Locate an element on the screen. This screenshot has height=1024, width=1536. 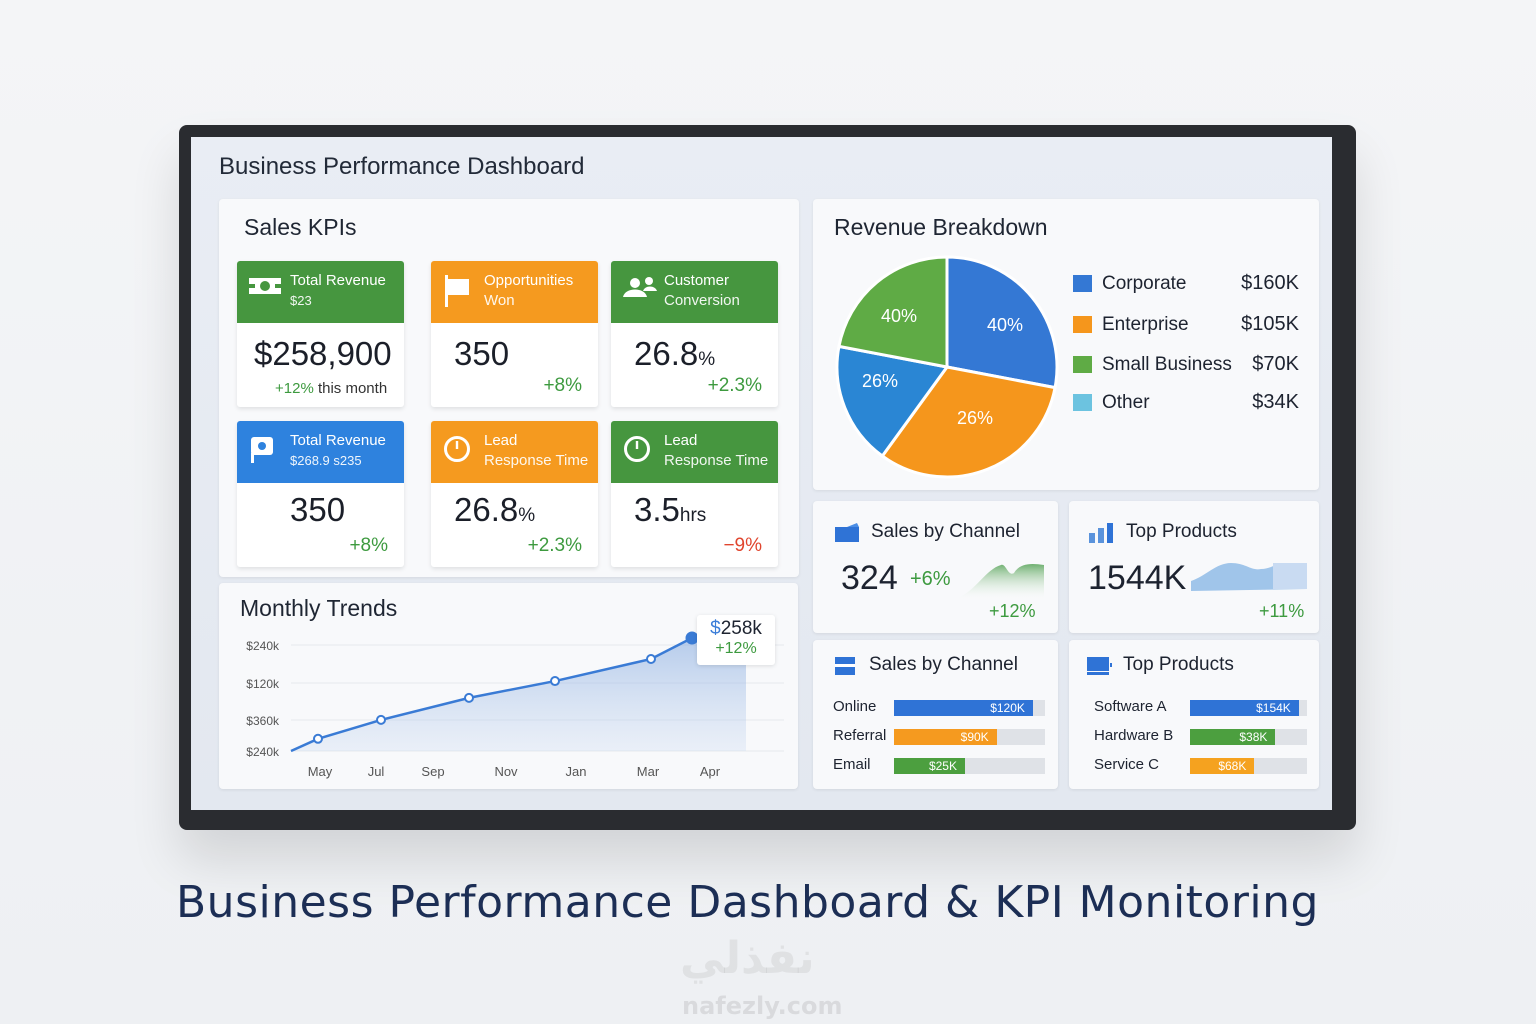
top-products-summary: Top Products 1544K +11% is located at coordinates (1194, 567).